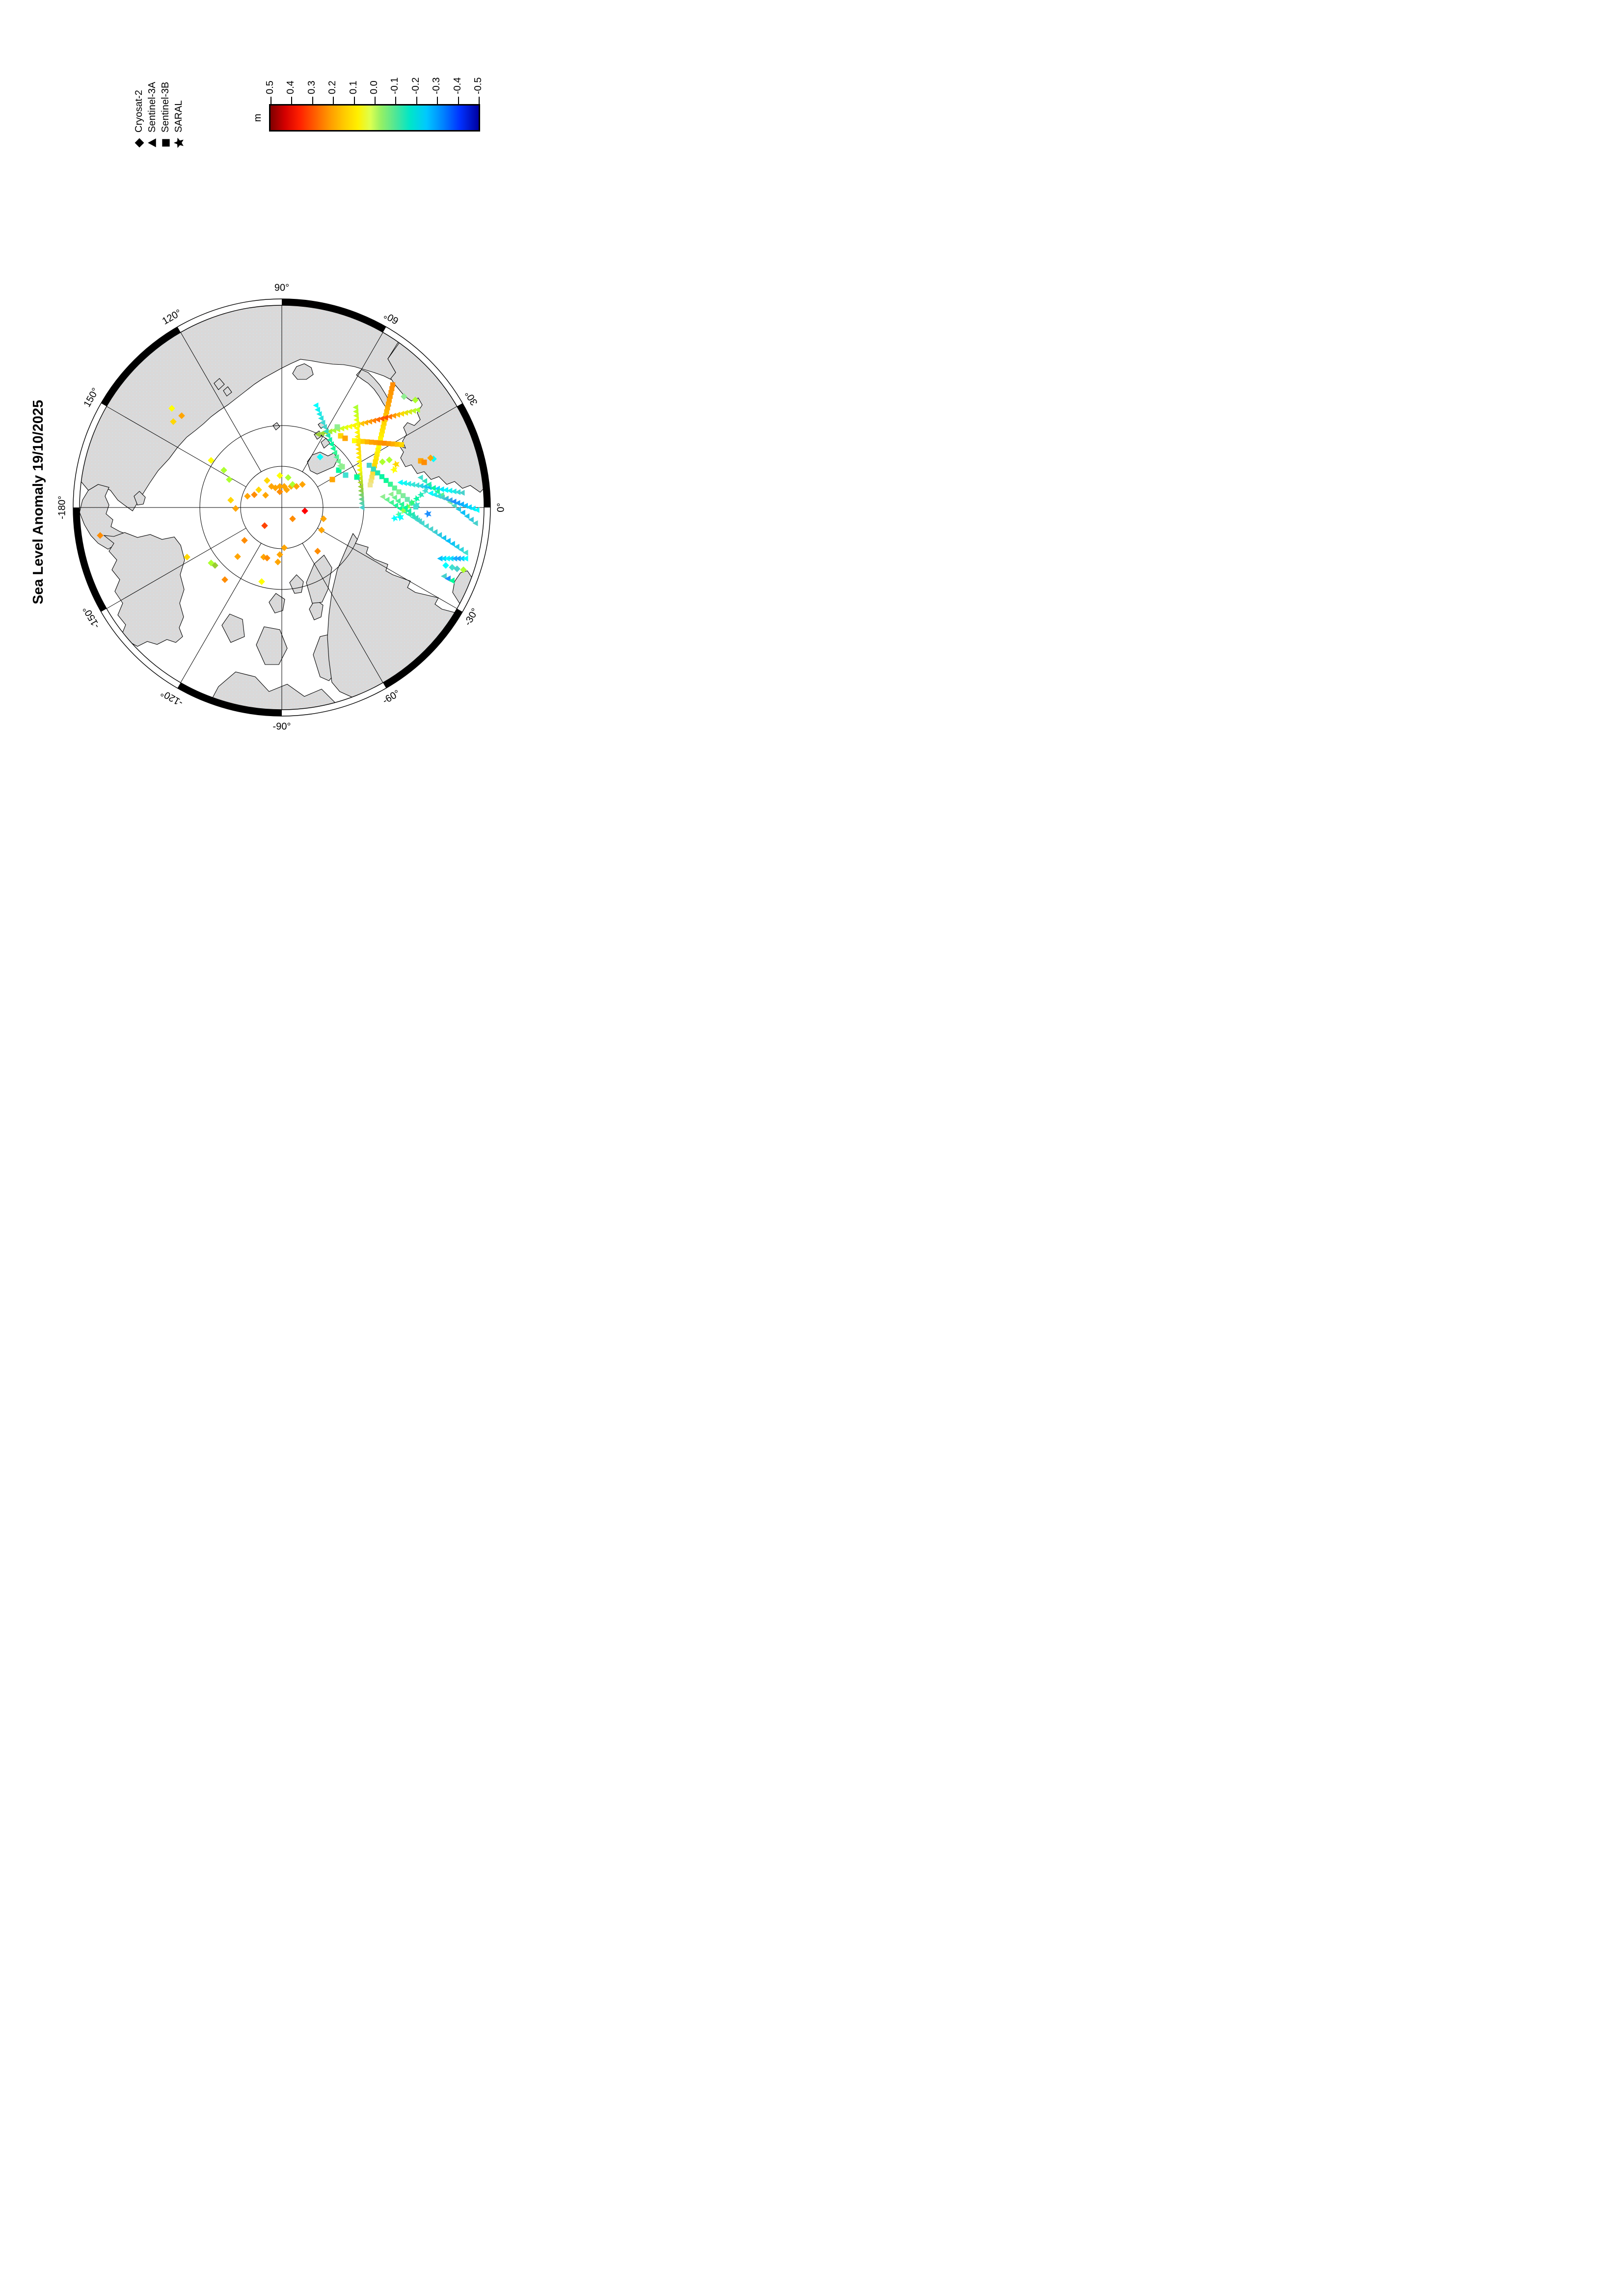 This screenshot has height=2296, width=1623. I want to click on triangle-icon, so click(151, 142).